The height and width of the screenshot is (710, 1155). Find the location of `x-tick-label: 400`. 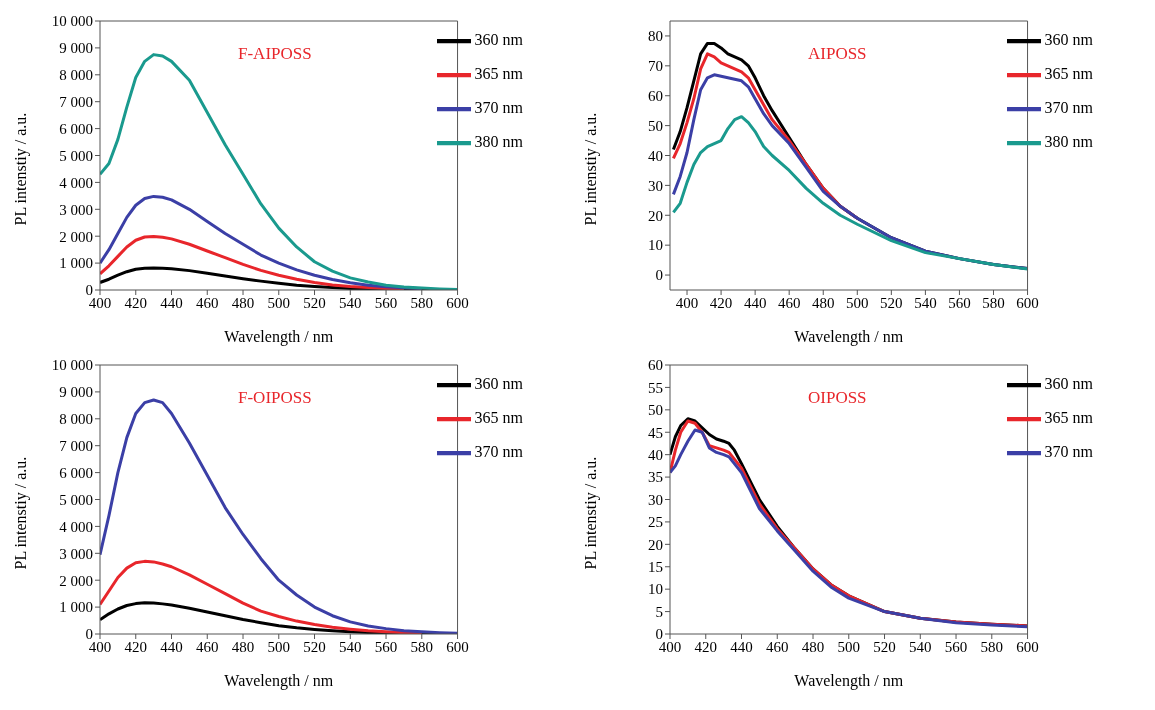

x-tick-label: 400 is located at coordinates (687, 302).